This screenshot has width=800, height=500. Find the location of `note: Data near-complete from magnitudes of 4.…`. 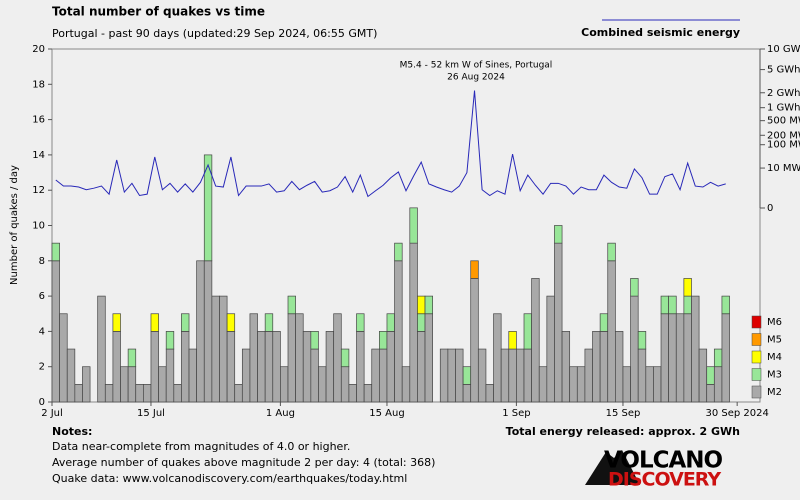

note: Data near-complete from magnitudes of 4.… is located at coordinates (201, 446).